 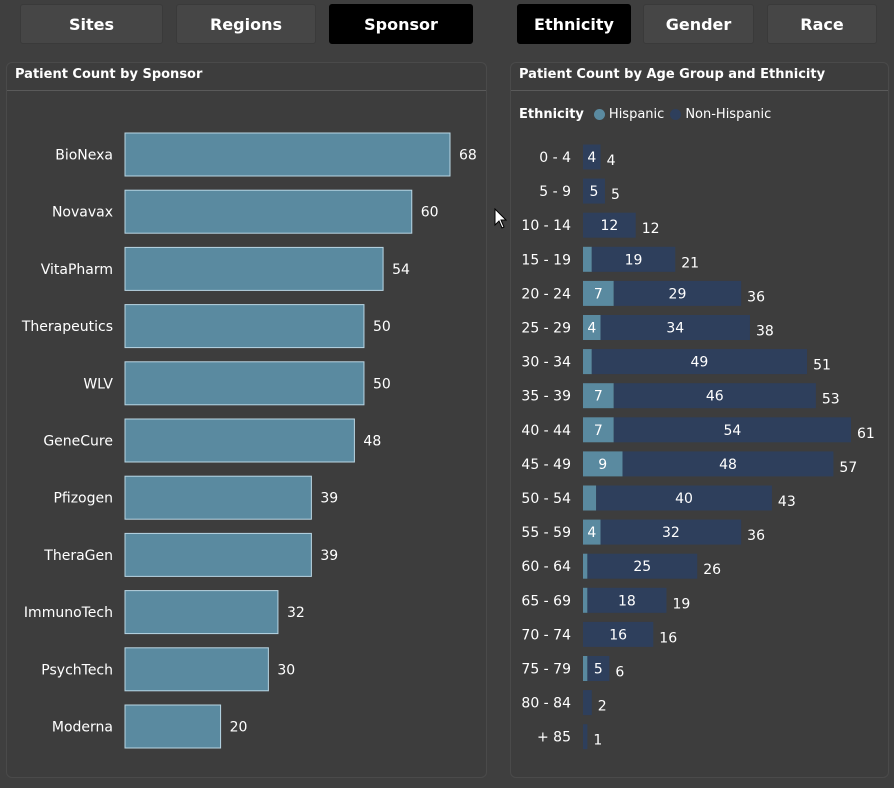 I want to click on age-group-label: 30 - 34, so click(x=546, y=363).